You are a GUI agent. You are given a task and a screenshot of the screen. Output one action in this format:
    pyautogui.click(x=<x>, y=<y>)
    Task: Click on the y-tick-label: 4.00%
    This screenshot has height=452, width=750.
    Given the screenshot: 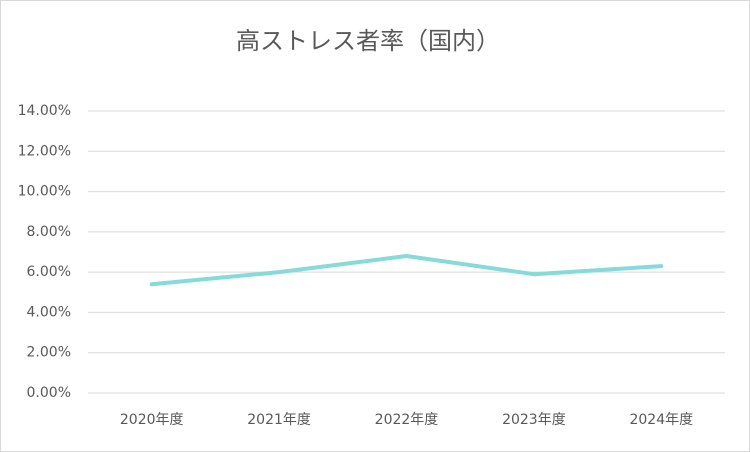 What is the action you would take?
    pyautogui.click(x=49, y=312)
    